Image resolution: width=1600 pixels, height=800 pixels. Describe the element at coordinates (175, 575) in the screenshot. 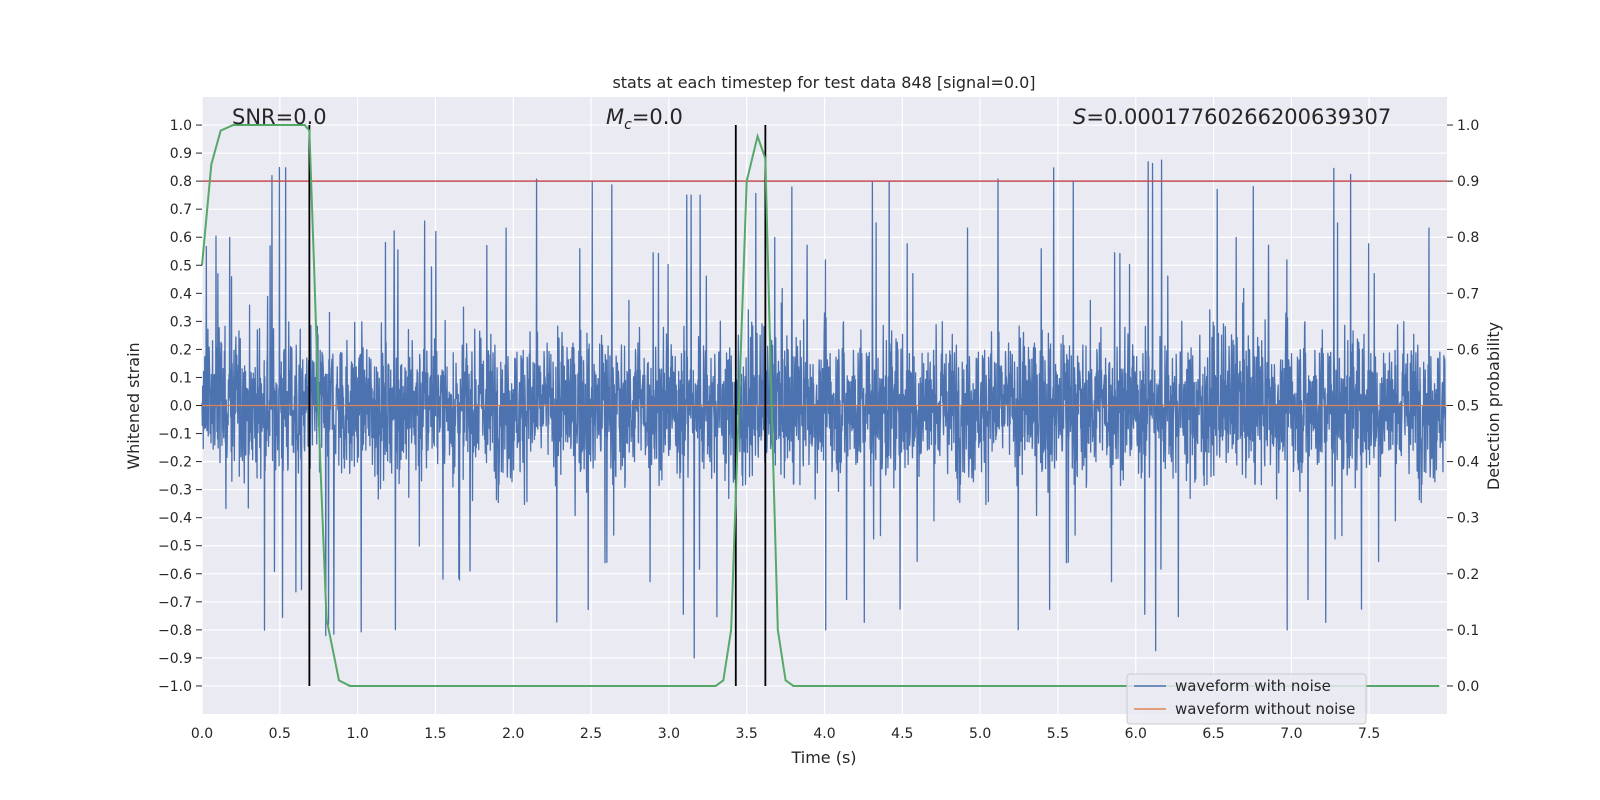

I see `y-tick-label: −0.6` at that location.